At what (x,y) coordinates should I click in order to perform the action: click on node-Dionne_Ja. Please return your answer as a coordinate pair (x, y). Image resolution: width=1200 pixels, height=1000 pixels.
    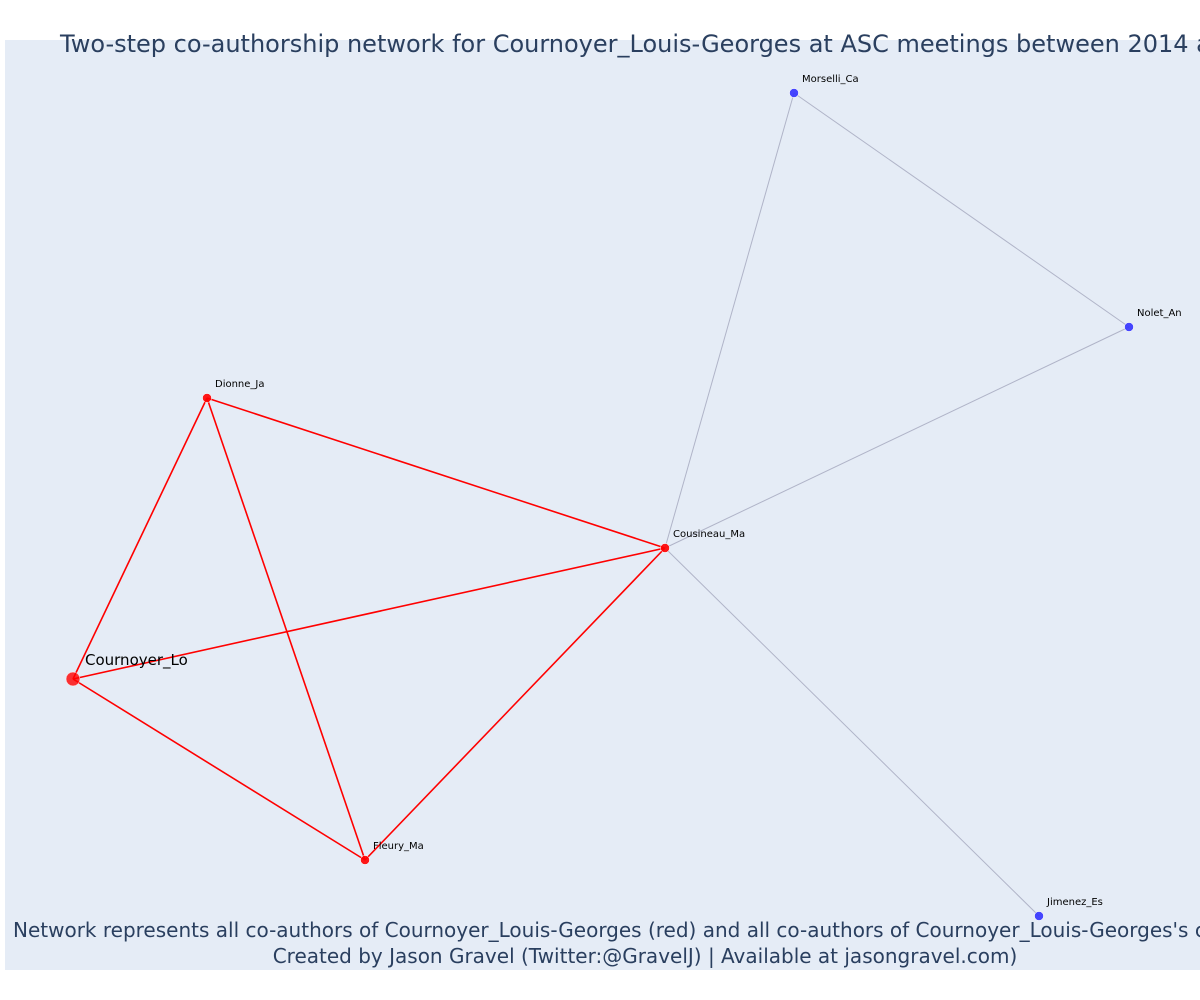
    Looking at the image, I should click on (207, 398).